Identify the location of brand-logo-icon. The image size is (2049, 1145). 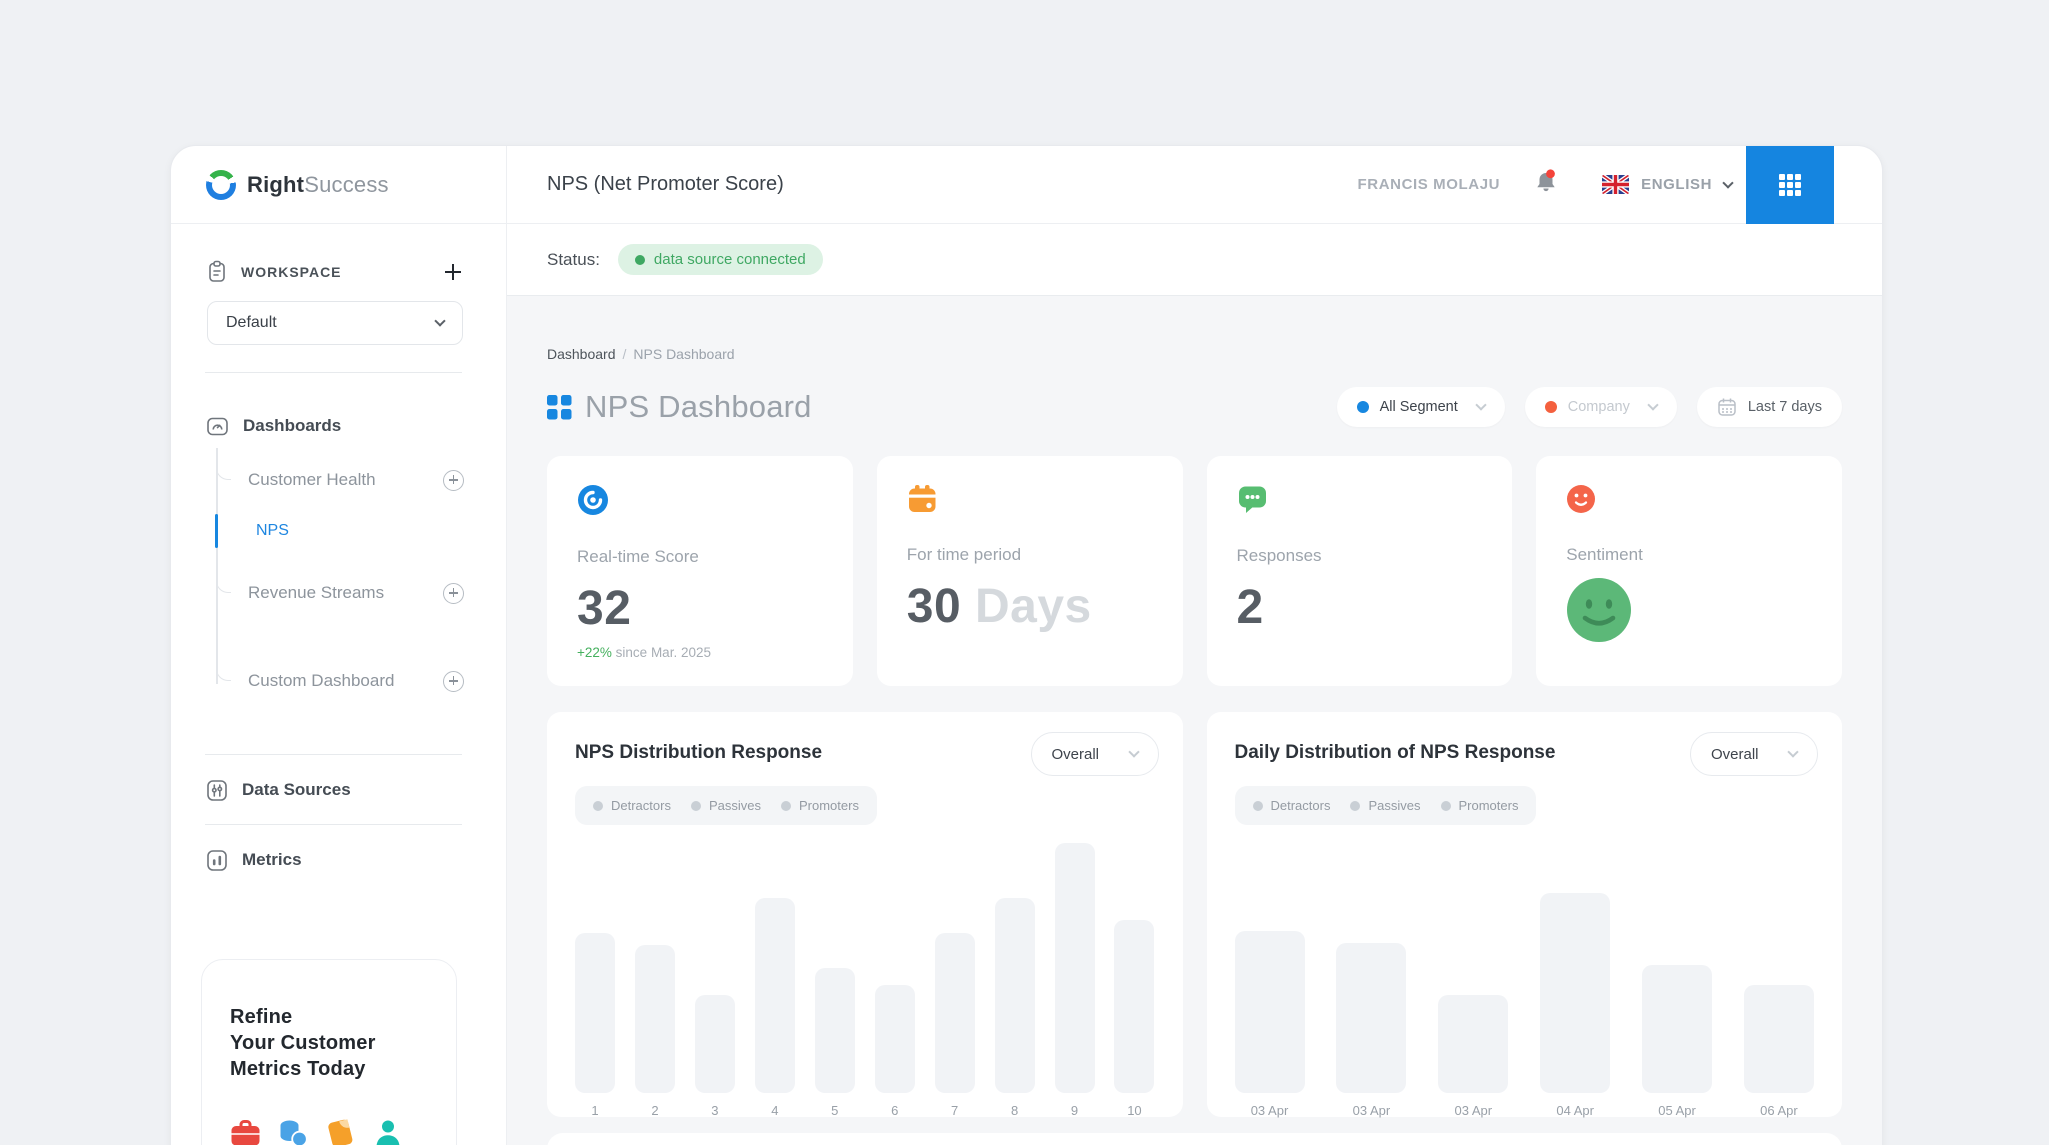
(221, 184).